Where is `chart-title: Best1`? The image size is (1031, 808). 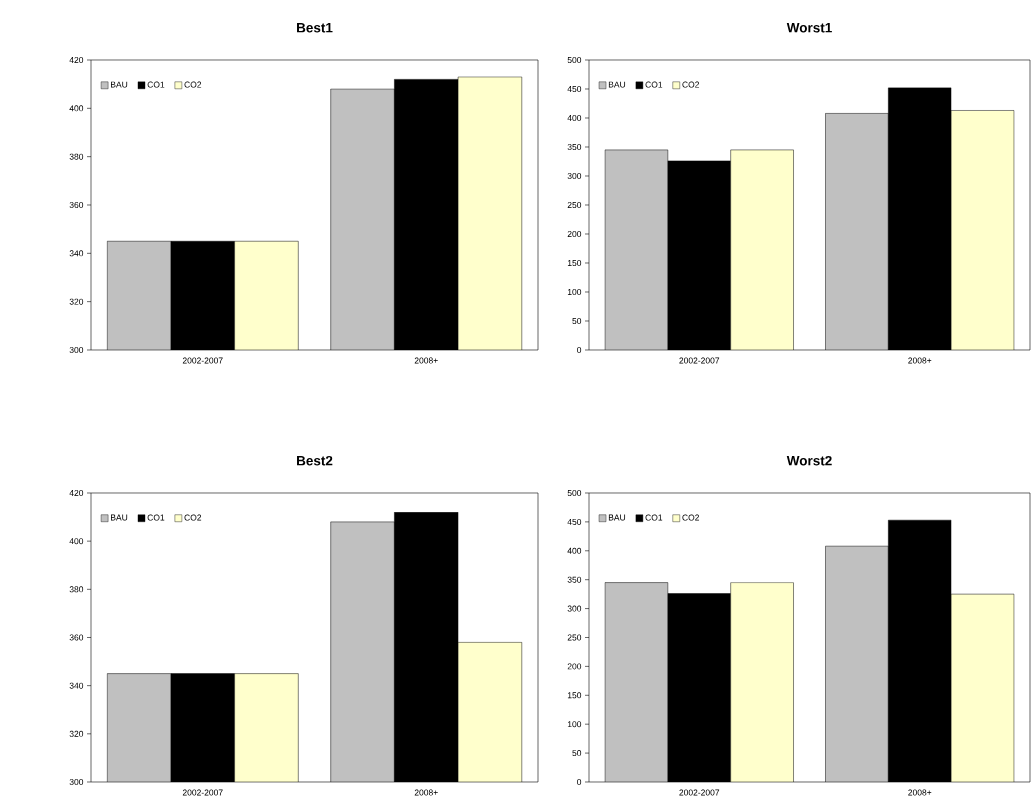
chart-title: Best1 is located at coordinates (315, 28).